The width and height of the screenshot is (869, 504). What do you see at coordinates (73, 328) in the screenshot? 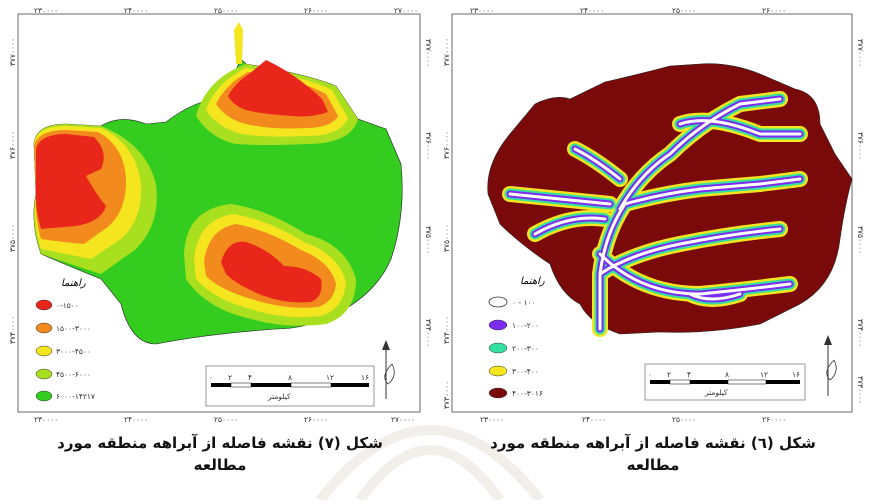
I see `legend-label: ۱۵۰۰-۳۰۰۰` at bounding box center [73, 328].